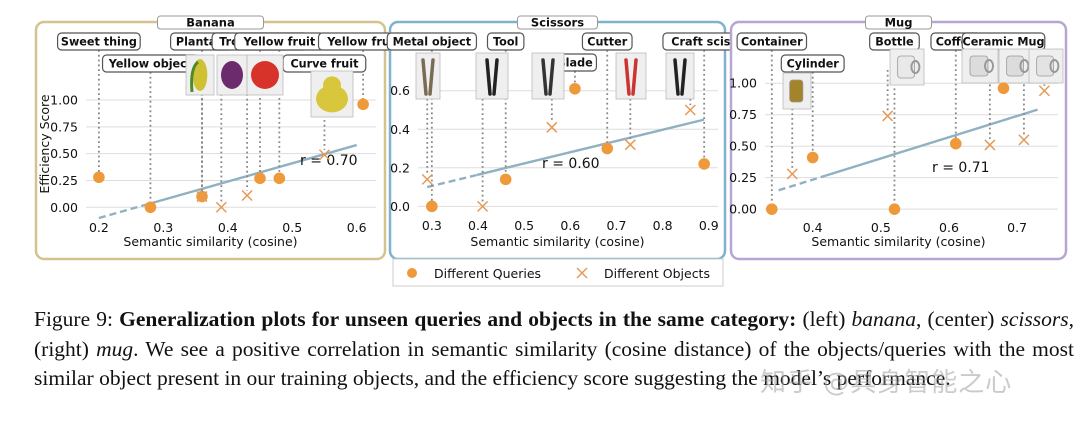 The width and height of the screenshot is (1086, 429). I want to click on x-axis-label: Semantic similarity (cosine), so click(898, 241).